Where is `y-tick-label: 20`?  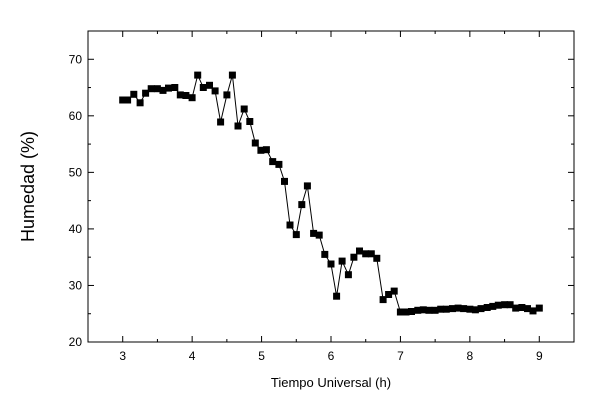 y-tick-label: 20 is located at coordinates (76, 342).